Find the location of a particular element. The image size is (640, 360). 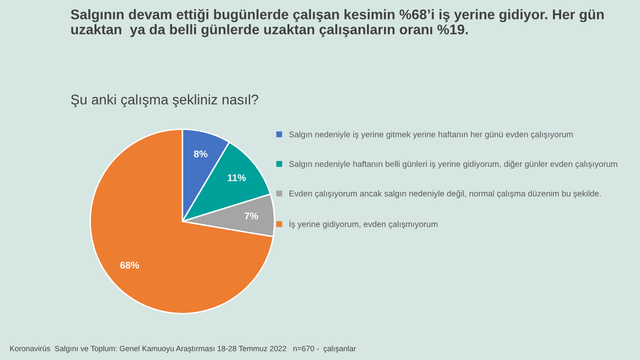

data-label: 7% is located at coordinates (251, 216).